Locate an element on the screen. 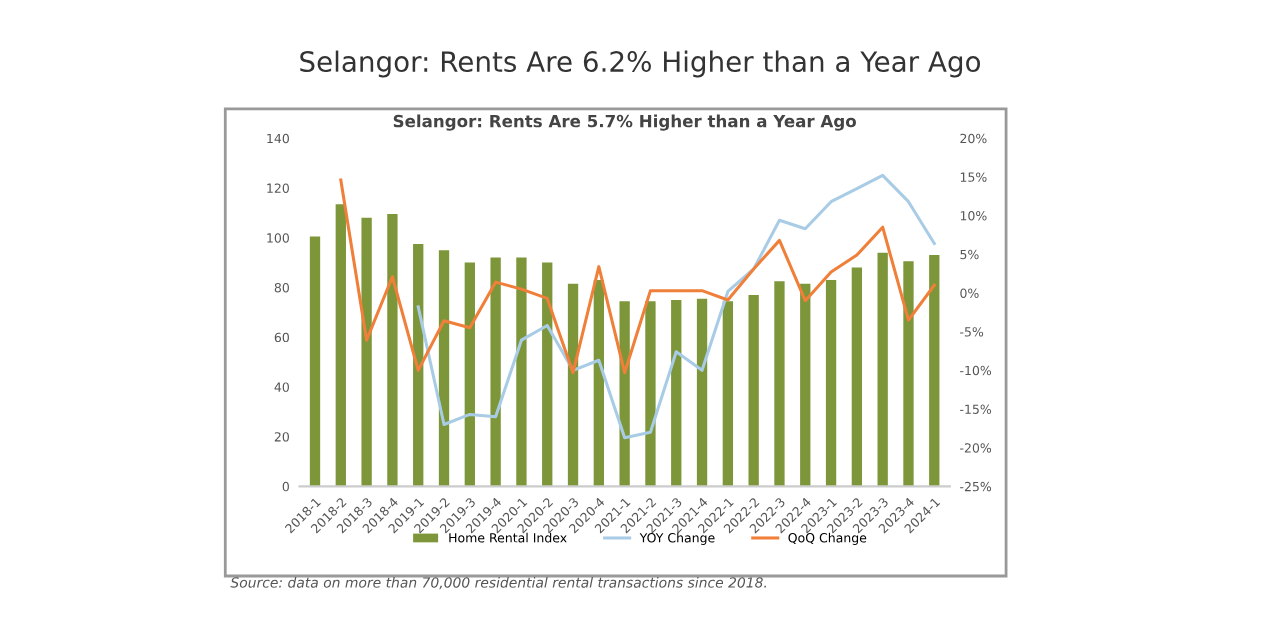 Image resolution: width=1280 pixels, height=640 pixels. chart-title: Selangor: Rents Are 6.2% Higher than a Year Ago is located at coordinates (640, 64).